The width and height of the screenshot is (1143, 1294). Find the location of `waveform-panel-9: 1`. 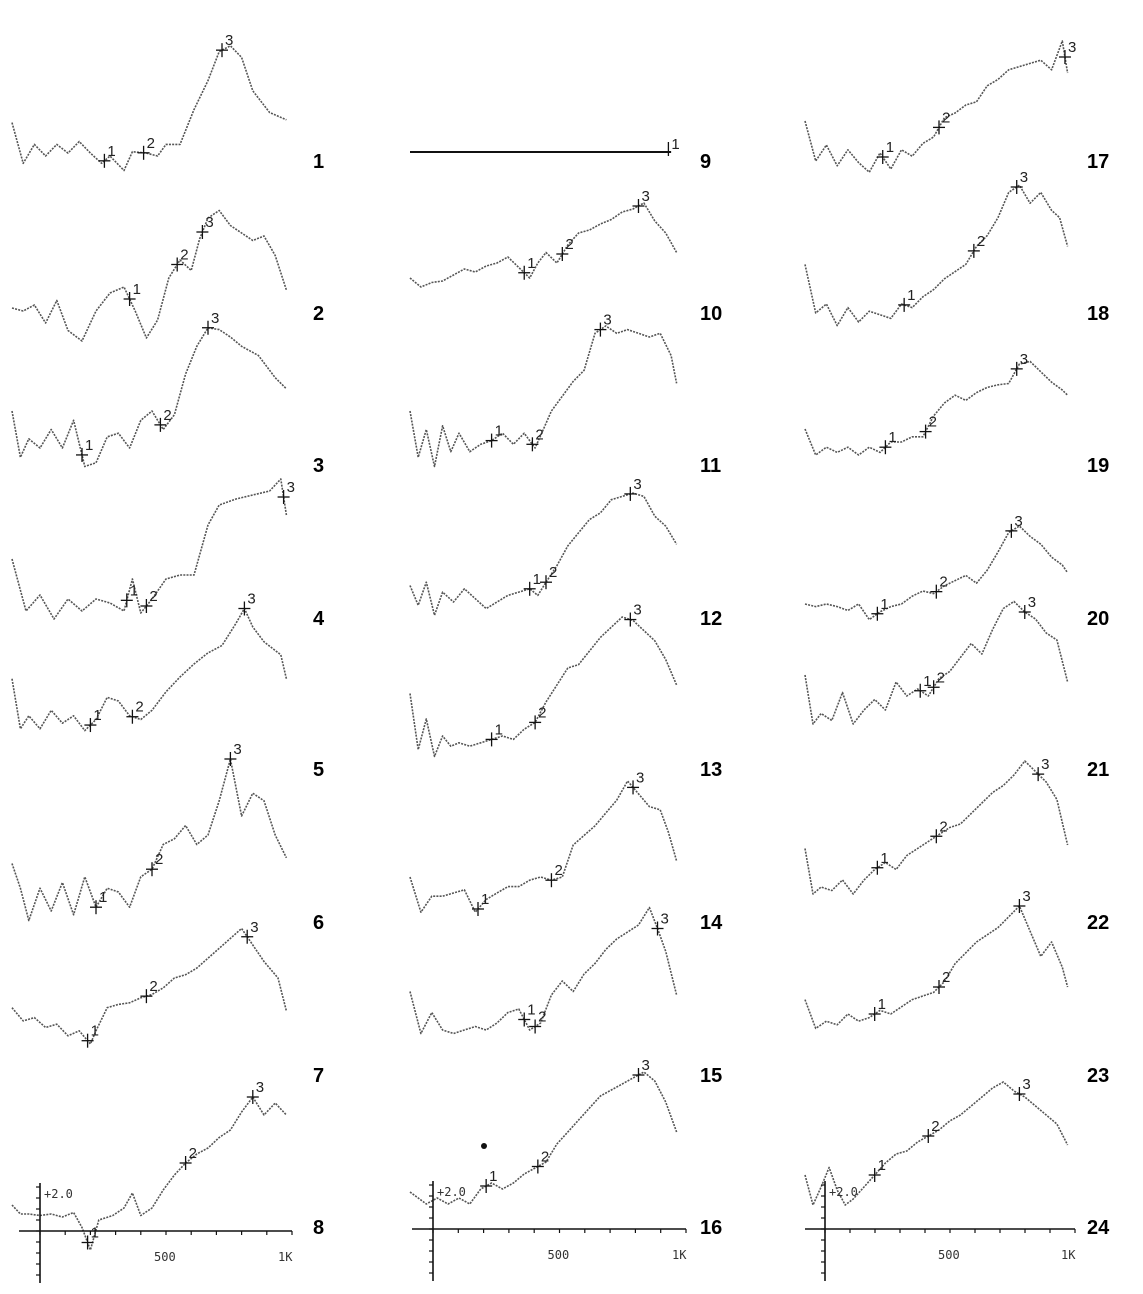

waveform-panel-9: 1 is located at coordinates (545, 146).